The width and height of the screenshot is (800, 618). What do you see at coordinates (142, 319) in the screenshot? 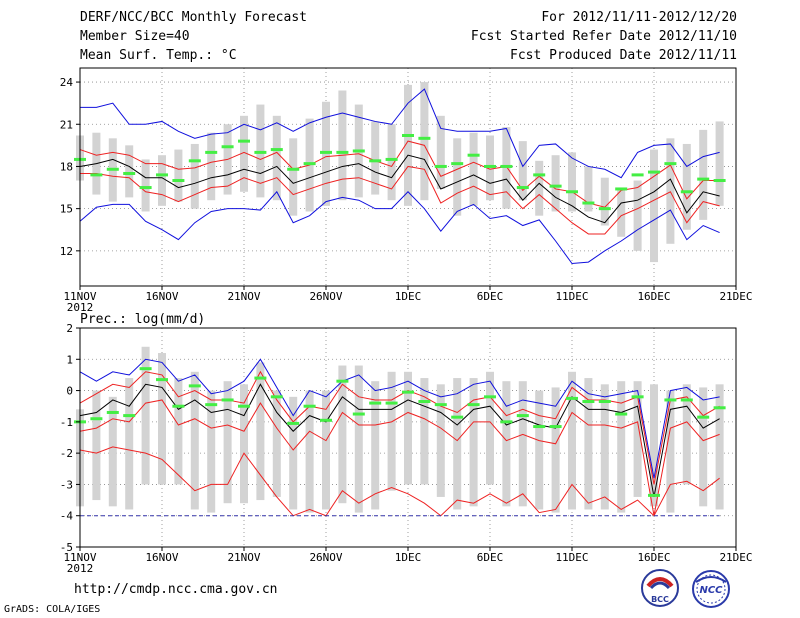
I see `precip-variable-label: Prec.: log(mm/d)` at bounding box center [142, 319].